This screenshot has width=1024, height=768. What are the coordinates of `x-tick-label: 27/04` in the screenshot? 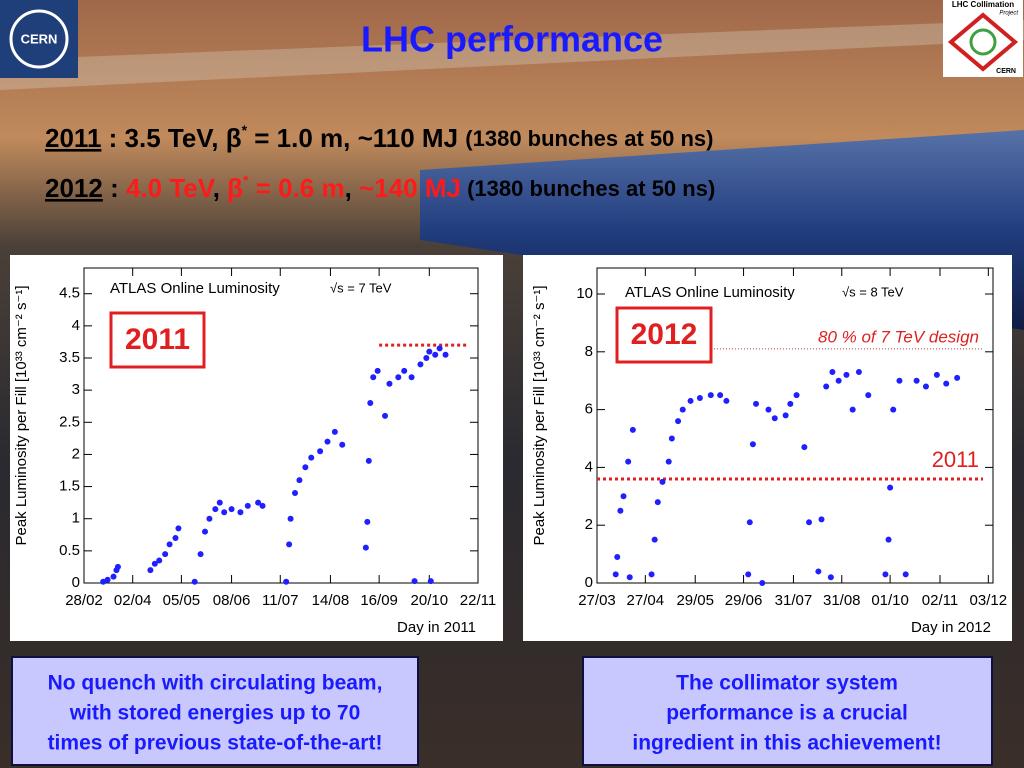 It's located at (646, 600).